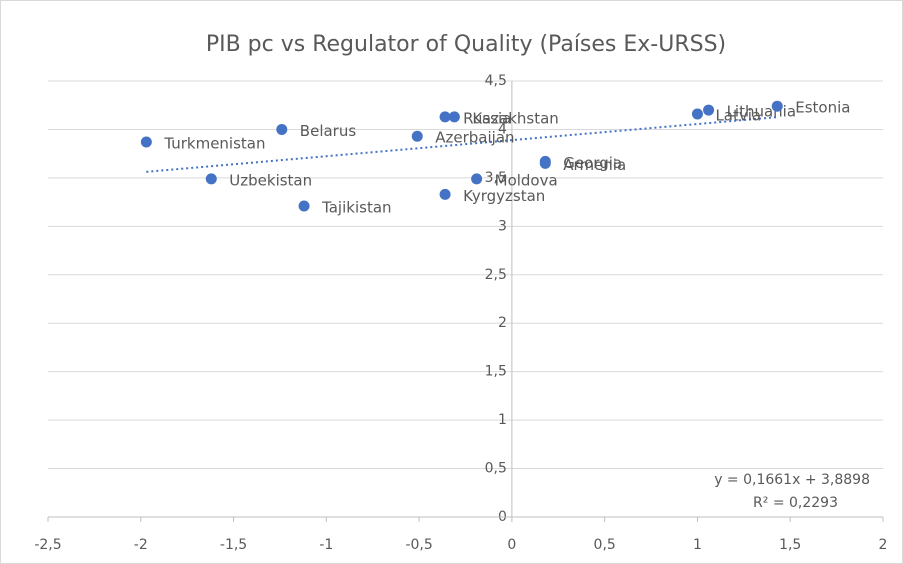 The image size is (903, 564). I want to click on point-label: Estonia, so click(822, 108).